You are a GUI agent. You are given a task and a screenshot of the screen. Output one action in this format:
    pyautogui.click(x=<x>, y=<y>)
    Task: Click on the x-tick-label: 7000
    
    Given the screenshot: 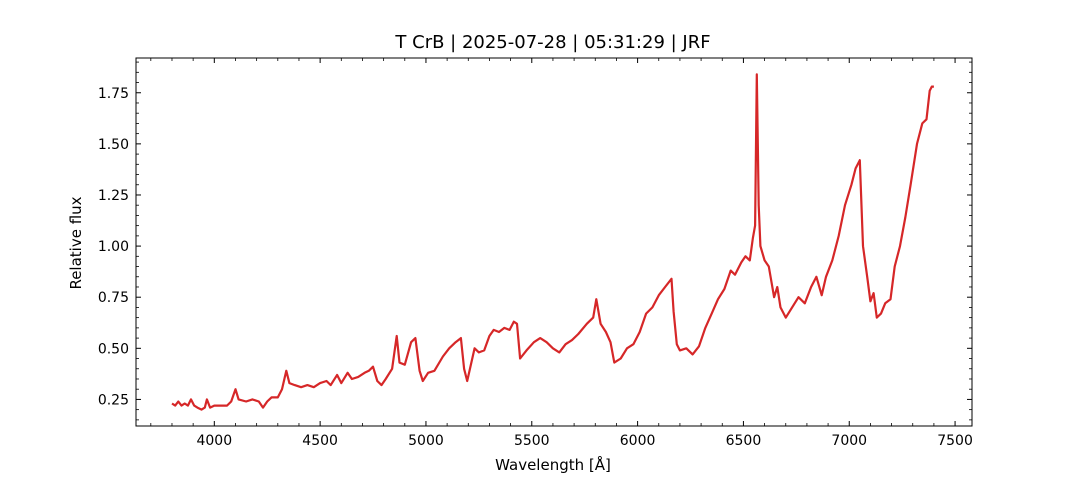 What is the action you would take?
    pyautogui.click(x=849, y=441)
    